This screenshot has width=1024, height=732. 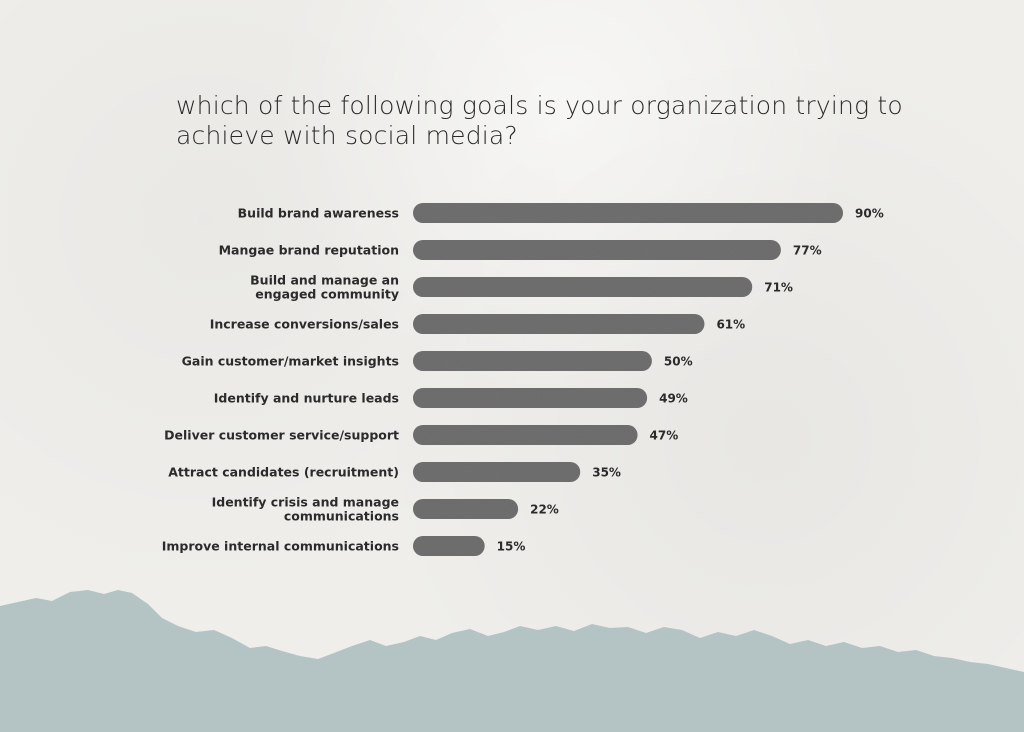 I want to click on category-label: Deliver customer service/support, so click(x=281, y=435).